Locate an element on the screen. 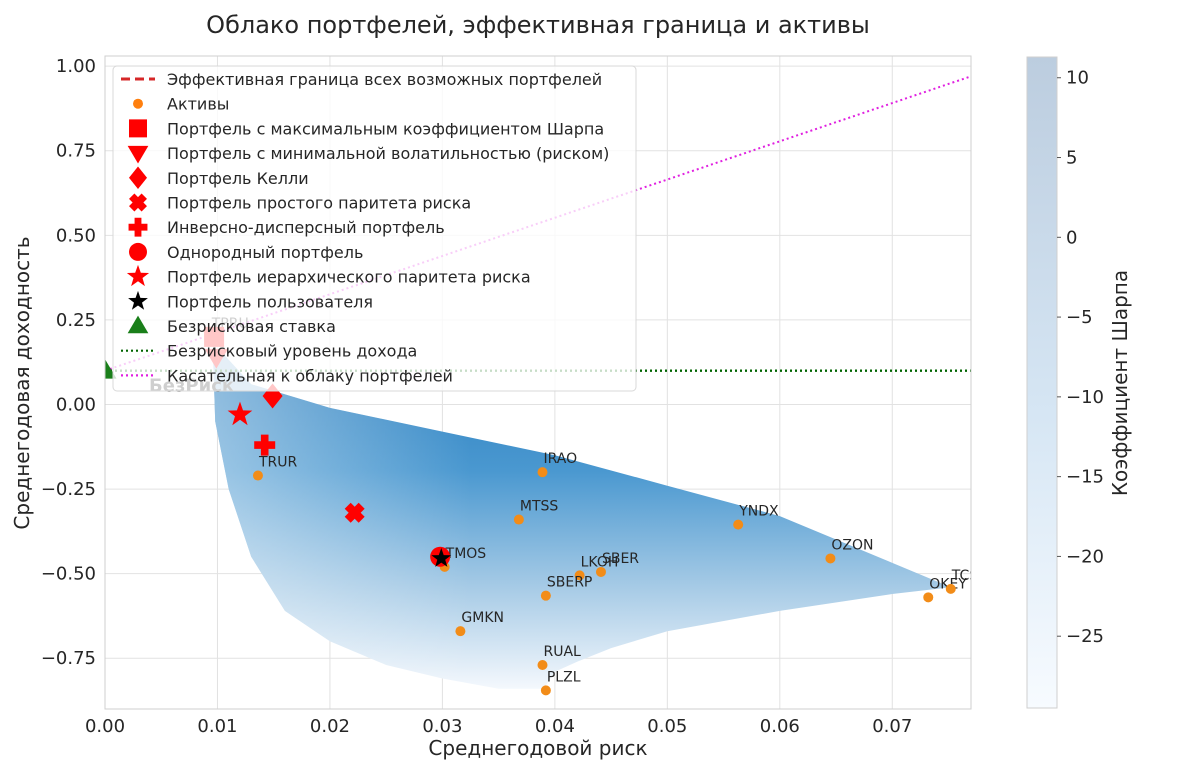  x-tick-label: 0.02 is located at coordinates (330, 726).